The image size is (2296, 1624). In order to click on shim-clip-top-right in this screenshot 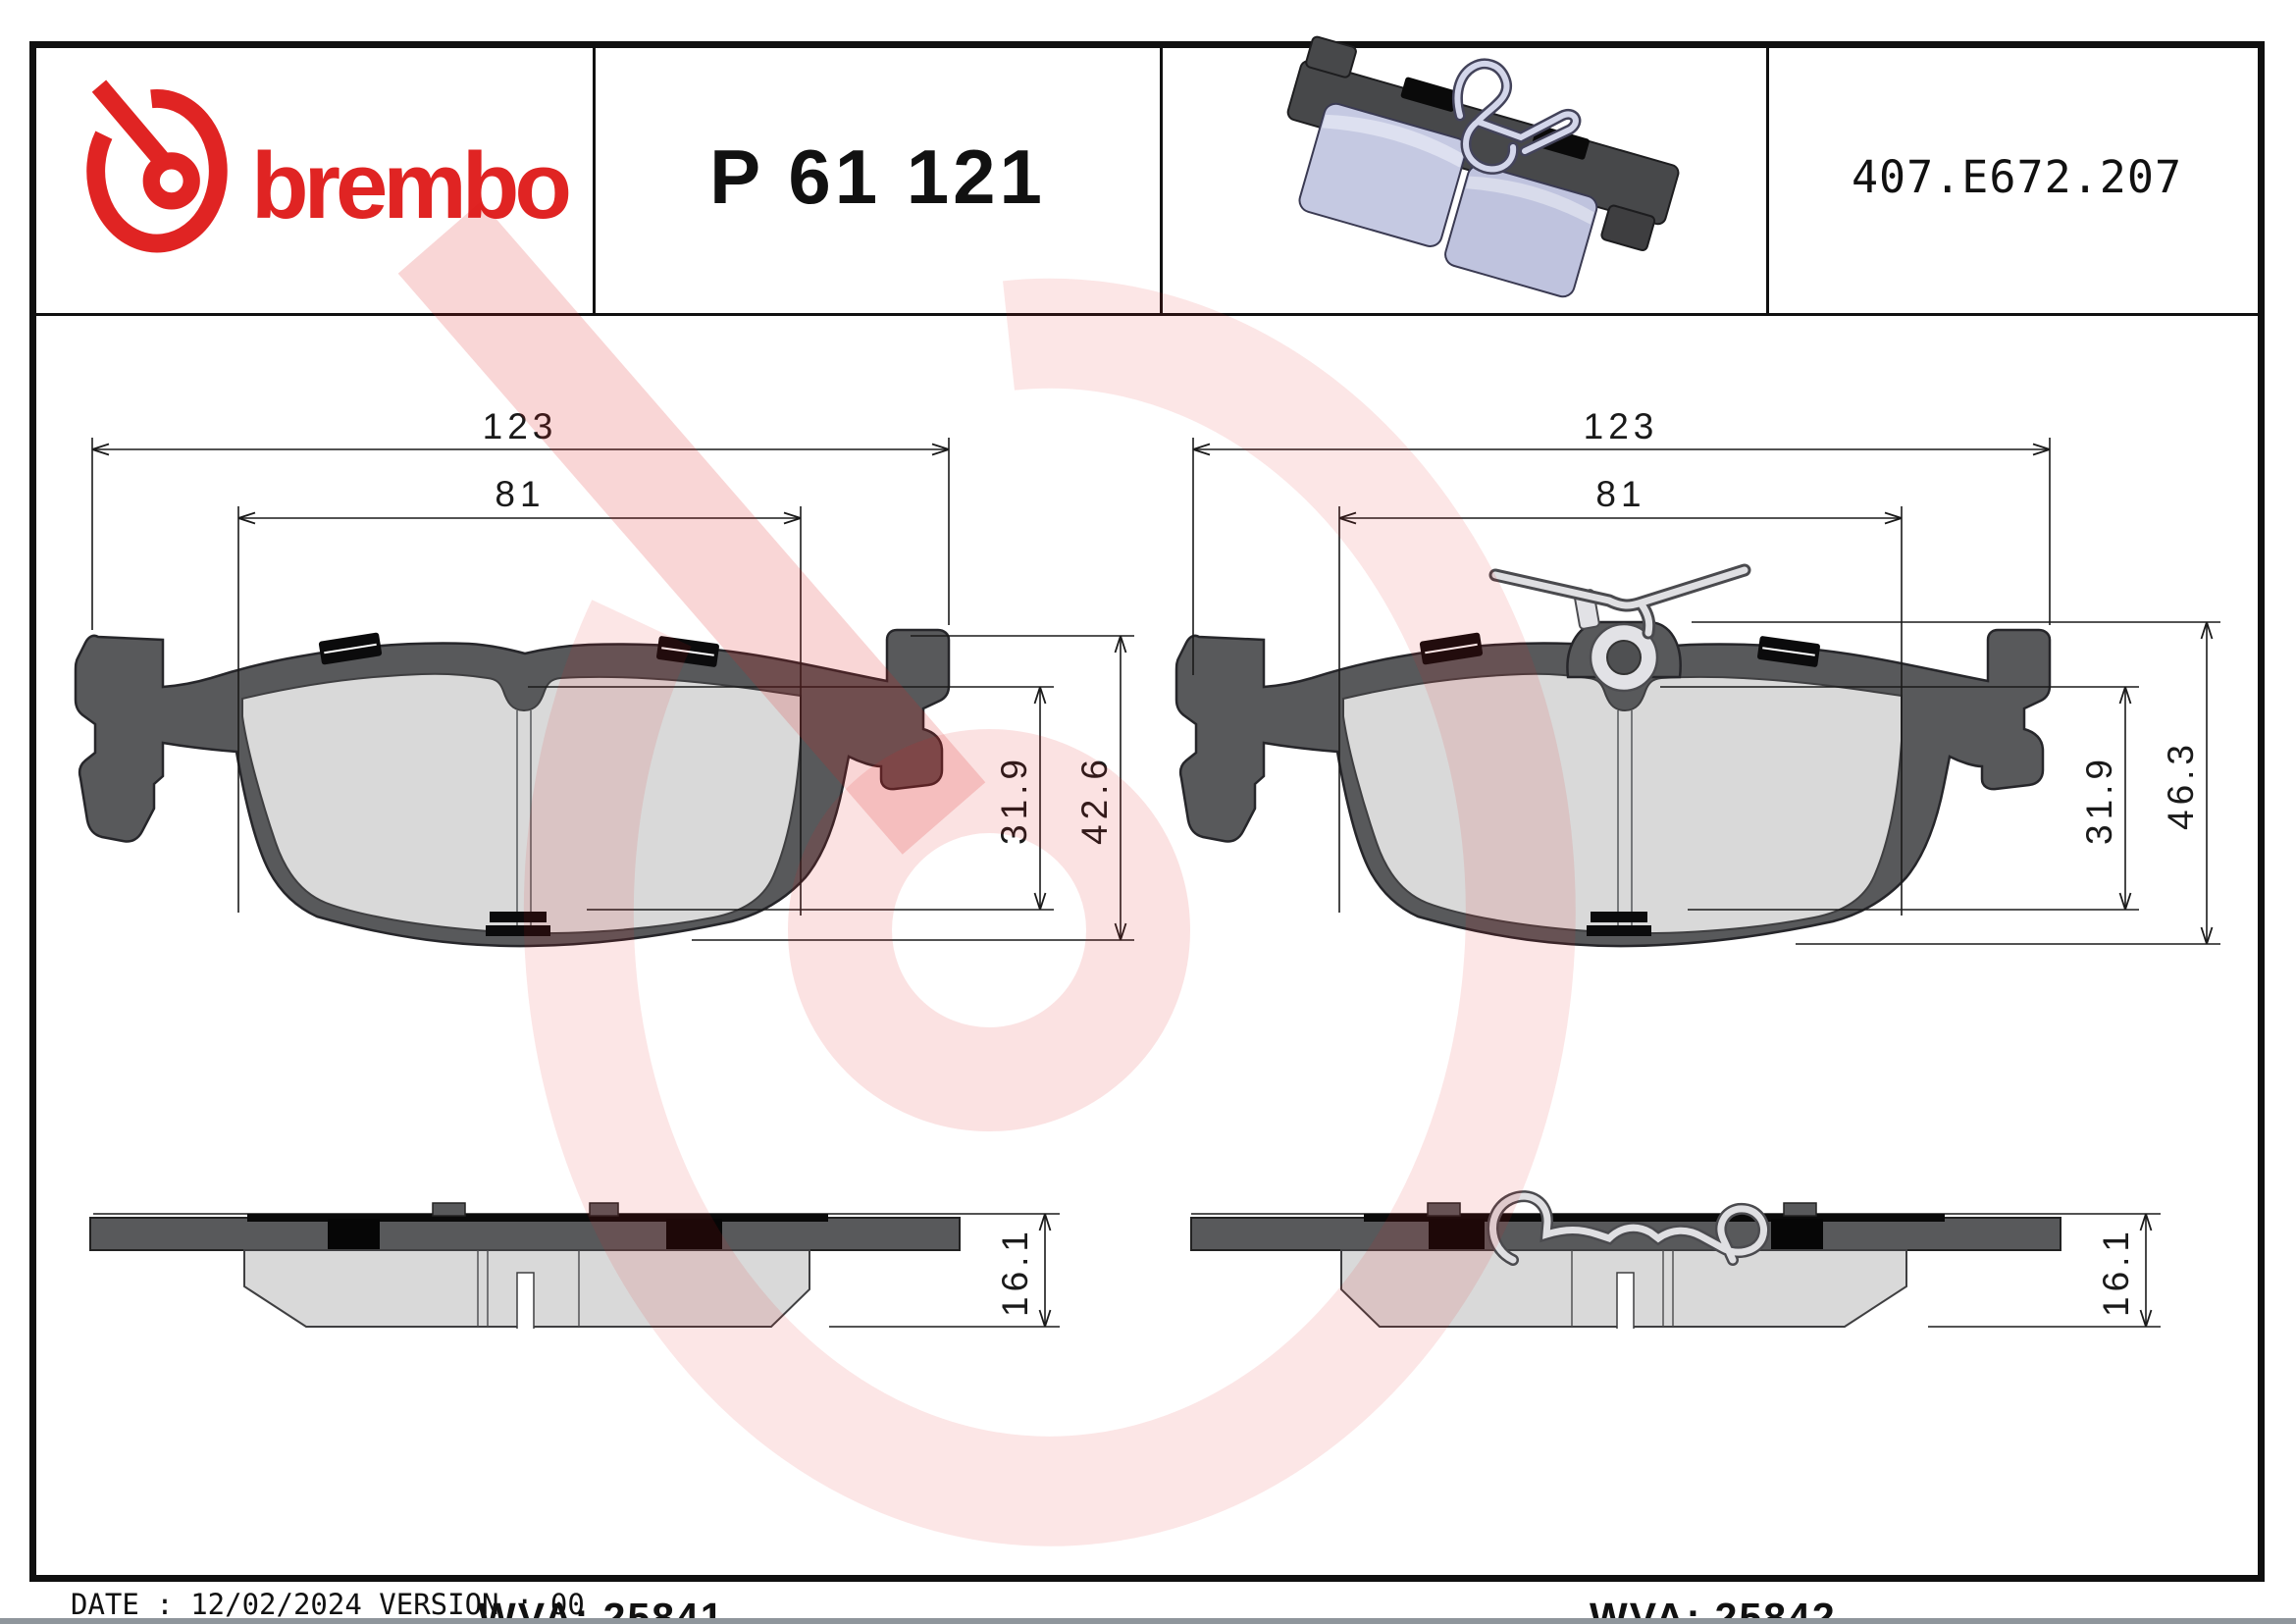, I will do `click(687, 651)`.